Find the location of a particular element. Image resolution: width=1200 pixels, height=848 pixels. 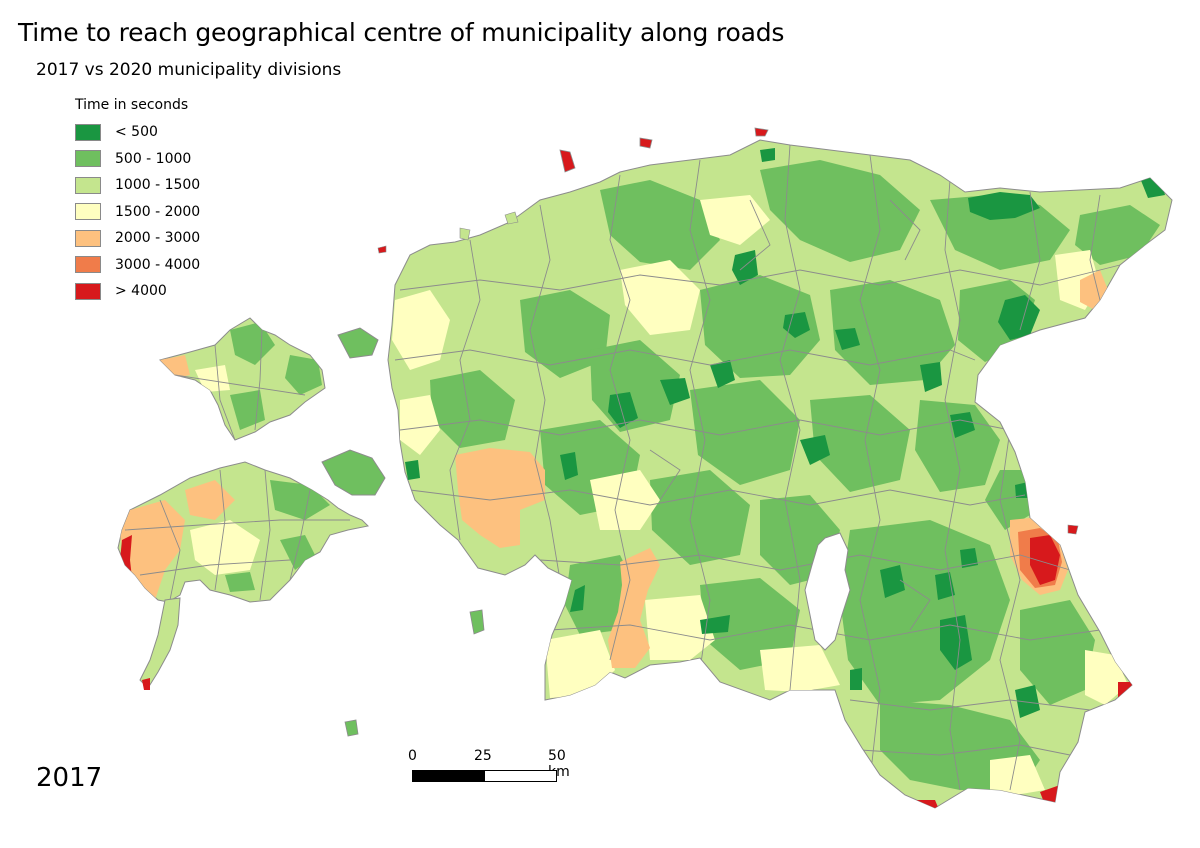

legend-item: 2000 - 3000 is located at coordinates (137, 238).